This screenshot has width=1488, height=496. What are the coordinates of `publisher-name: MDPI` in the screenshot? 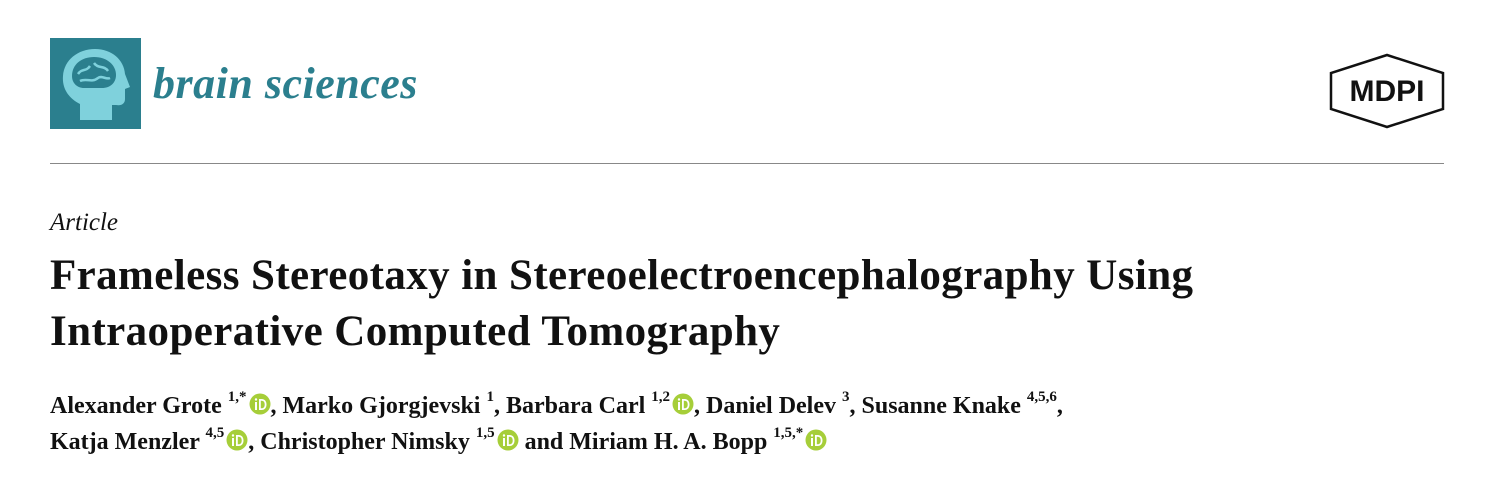 It's located at (1387, 91).